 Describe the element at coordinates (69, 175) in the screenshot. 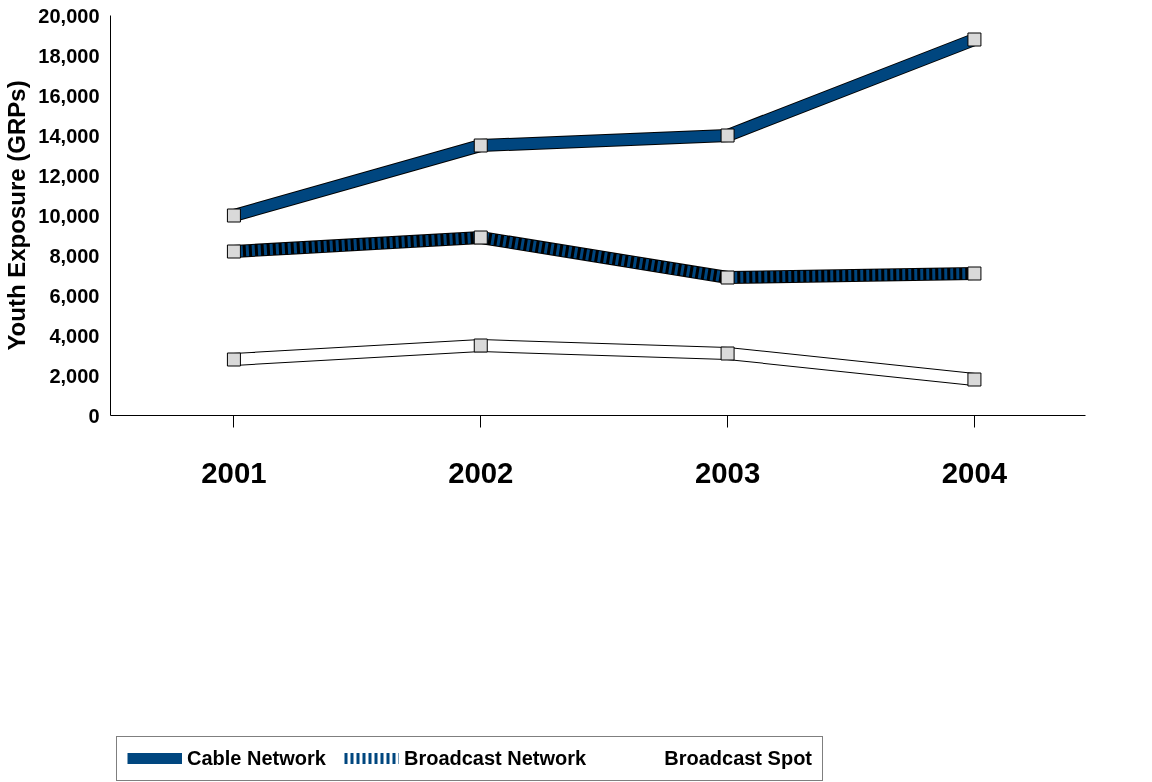

I see `y-tick-label: 12,000` at that location.